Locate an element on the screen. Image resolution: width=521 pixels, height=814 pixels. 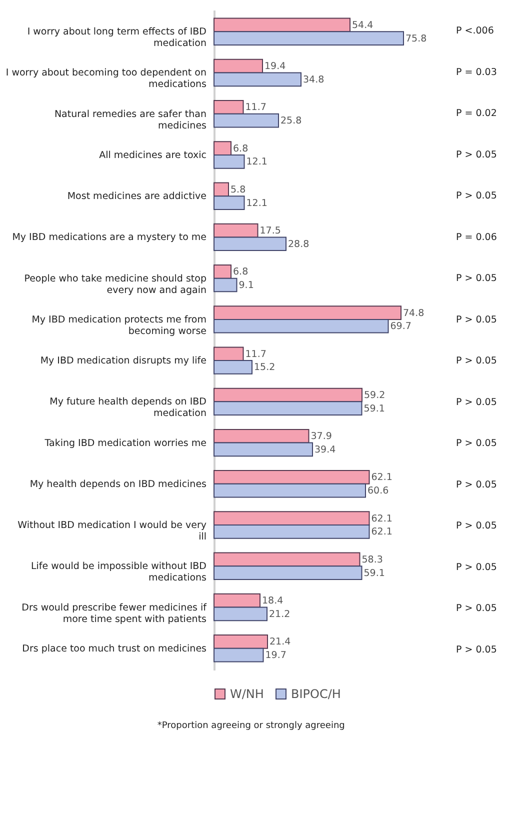
data-label: 69.7 is located at coordinates (401, 326).